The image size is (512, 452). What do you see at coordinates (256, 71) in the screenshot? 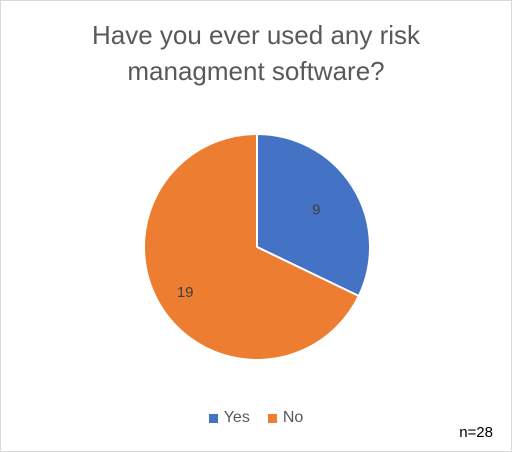
I see `chart-title-line-2: managment software?` at bounding box center [256, 71].